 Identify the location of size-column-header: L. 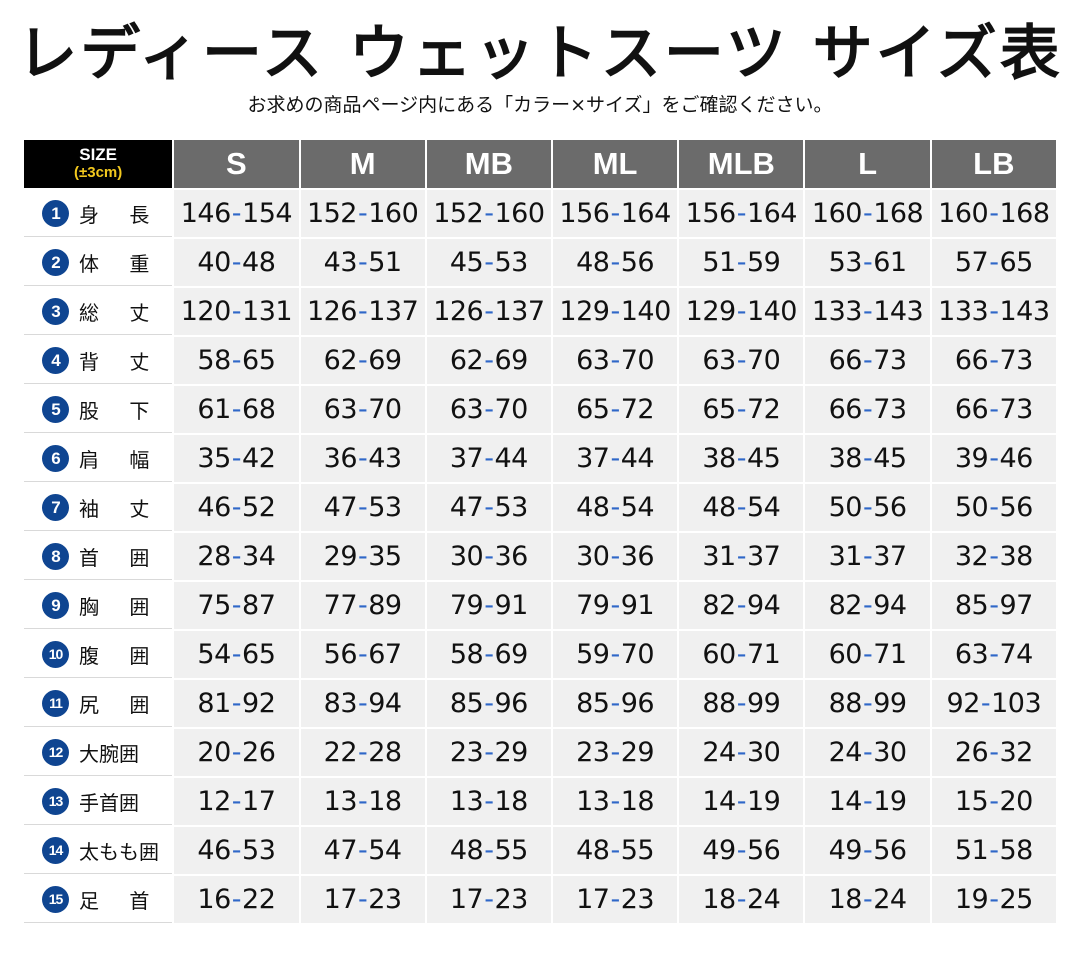
(867, 164).